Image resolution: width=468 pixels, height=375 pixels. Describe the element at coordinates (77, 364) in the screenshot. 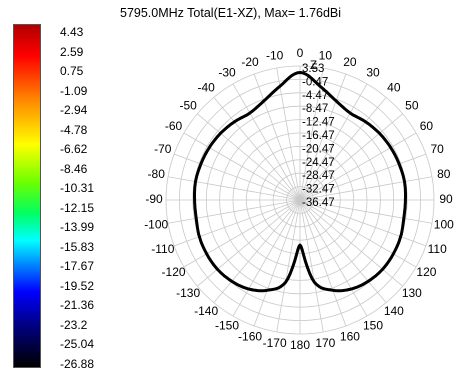

I see `colorbar-tick-label: -26.88` at that location.